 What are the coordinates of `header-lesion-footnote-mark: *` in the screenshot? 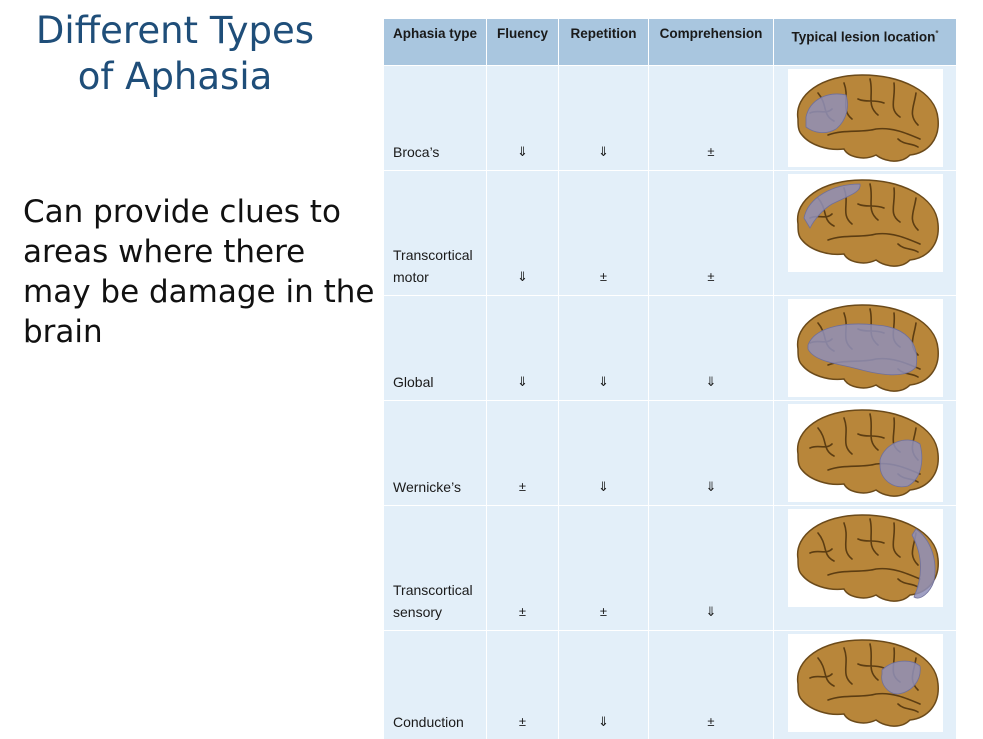 It's located at (937, 33).